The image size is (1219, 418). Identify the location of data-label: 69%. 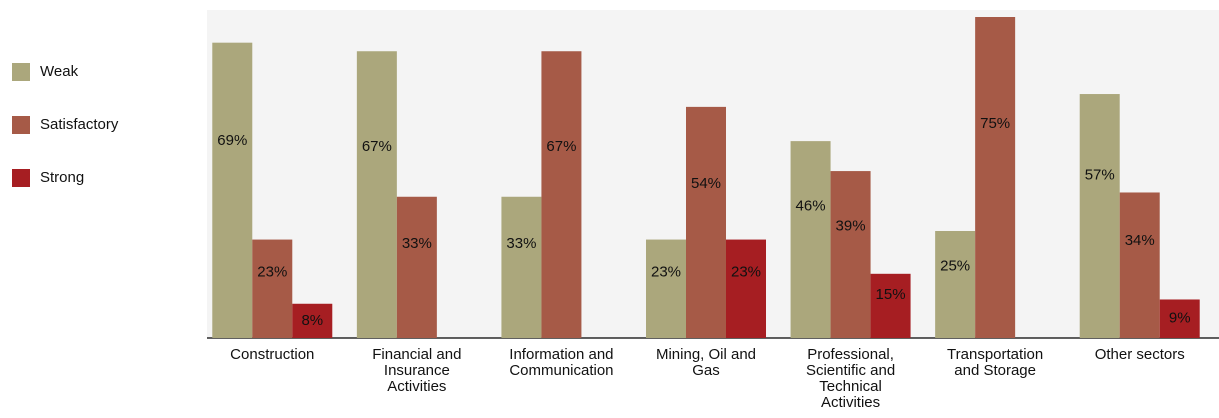
(232, 140).